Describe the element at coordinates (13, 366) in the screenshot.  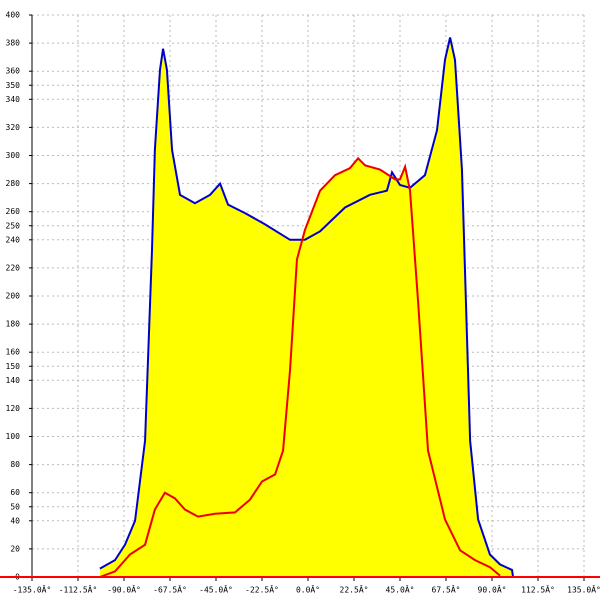
I see `y-tick-label: 150` at that location.